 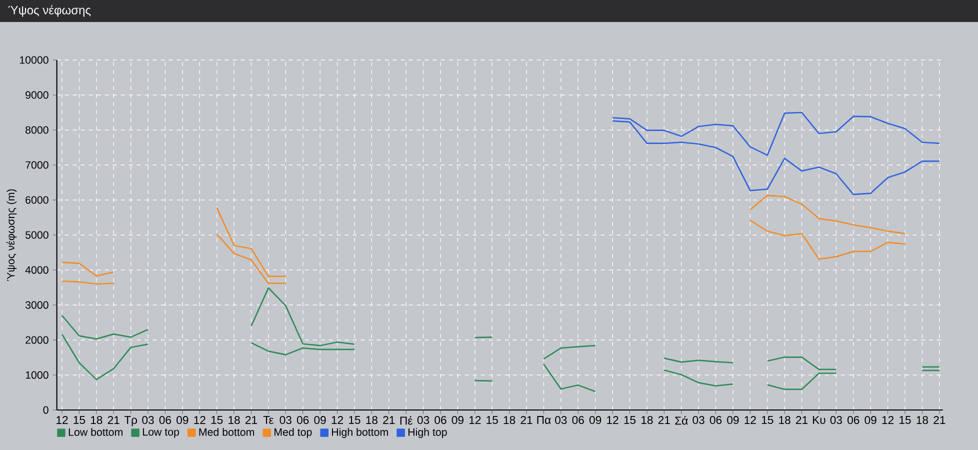 What do you see at coordinates (268, 420) in the screenshot?
I see `x-tick-label: Τε` at bounding box center [268, 420].